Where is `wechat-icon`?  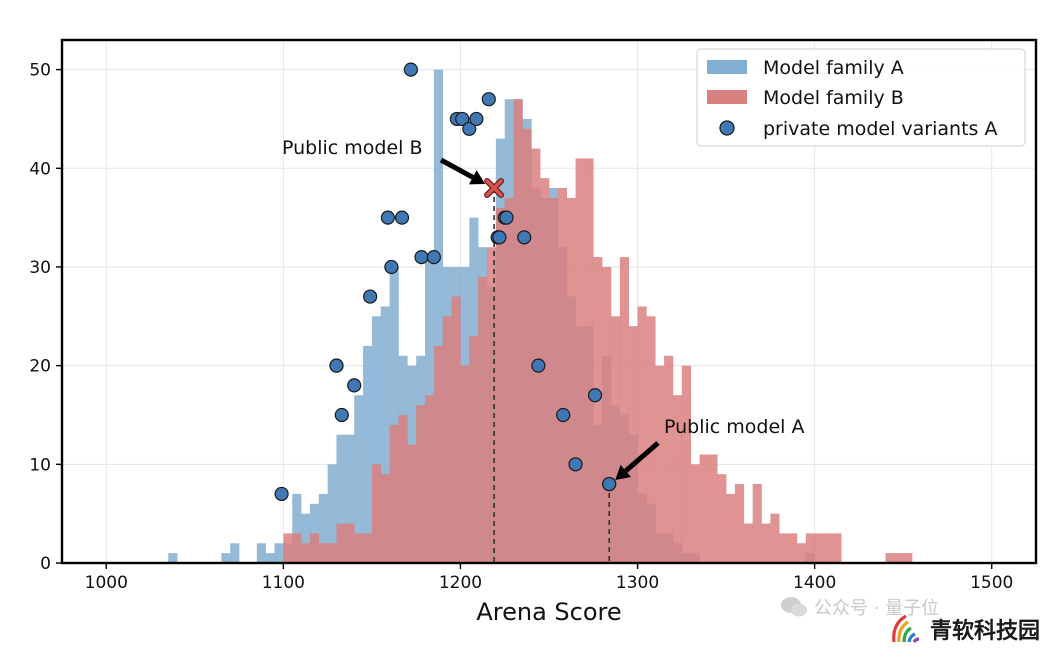
wechat-icon is located at coordinates (794, 607).